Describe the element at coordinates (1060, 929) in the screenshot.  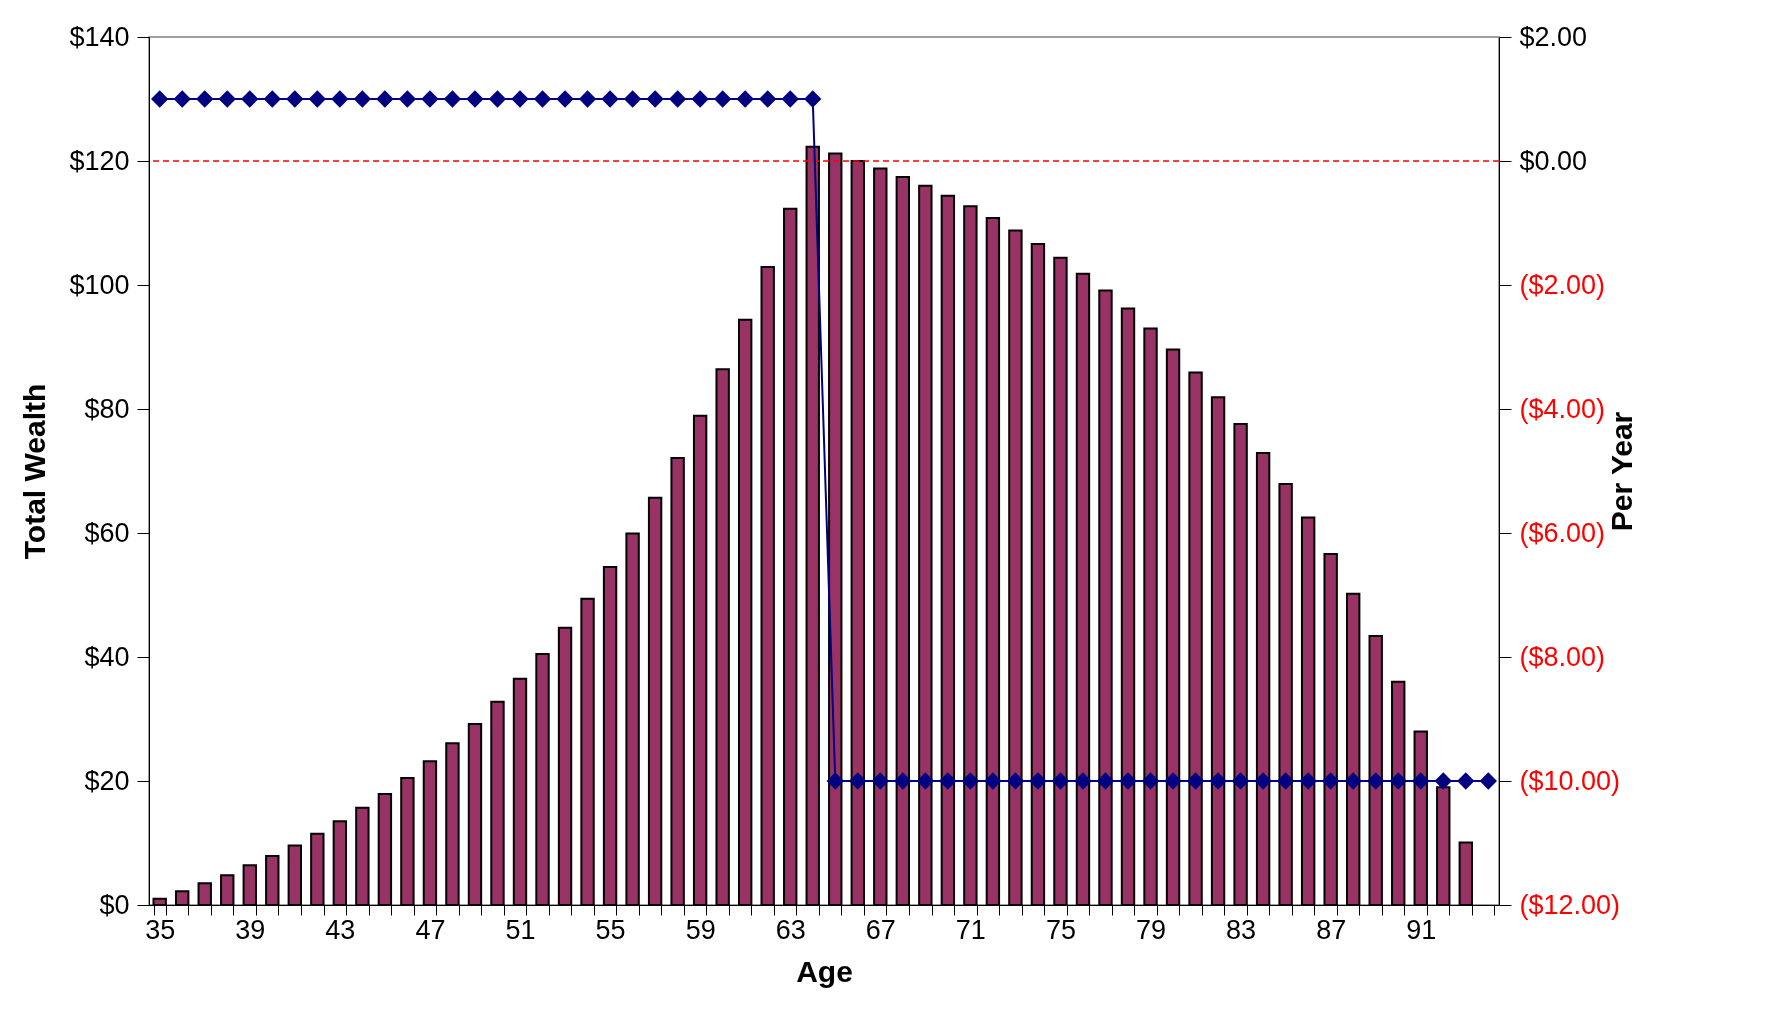
I see `x-tick-label: 75` at that location.